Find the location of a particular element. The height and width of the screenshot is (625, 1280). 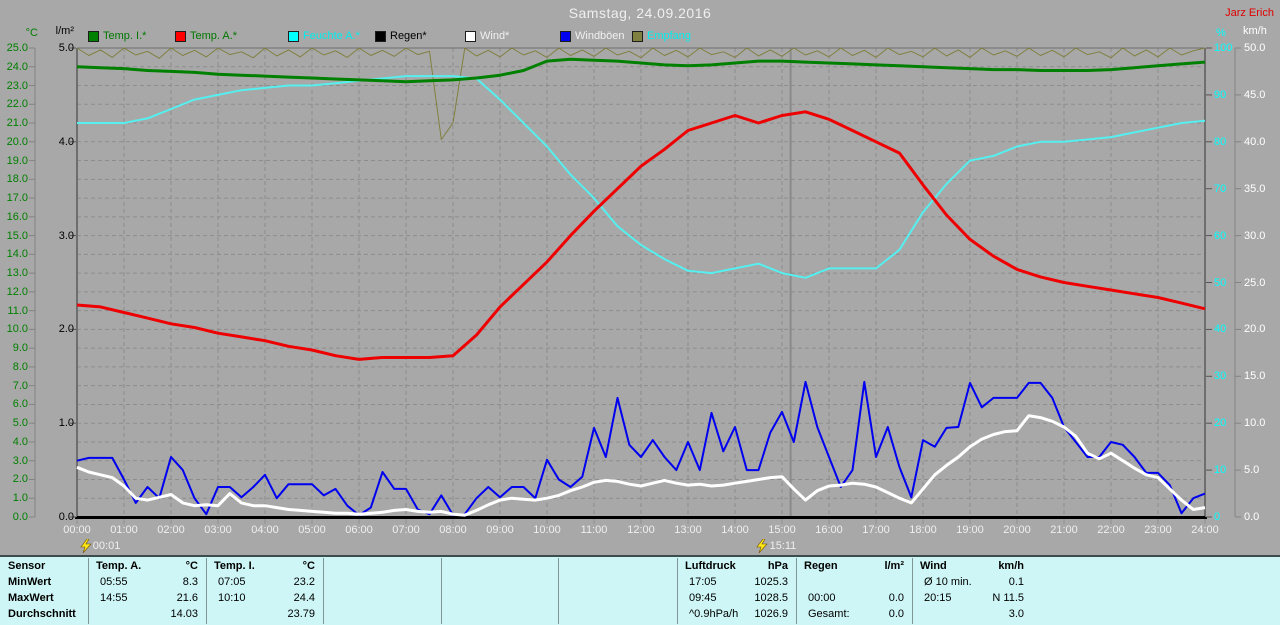

table-header-cell: Luftdruck is located at coordinates (710, 566).